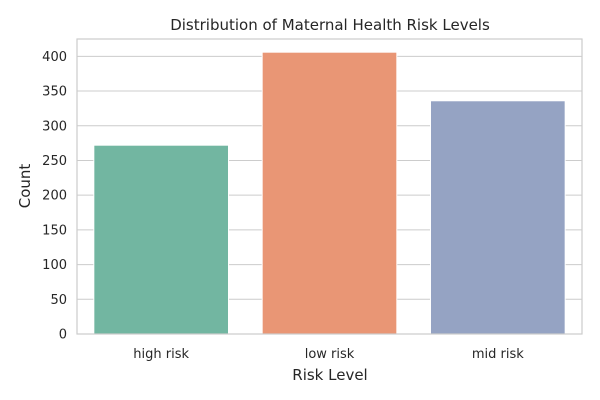 The image size is (600, 400). What do you see at coordinates (54, 230) in the screenshot?
I see `y-tick-label: 150` at bounding box center [54, 230].